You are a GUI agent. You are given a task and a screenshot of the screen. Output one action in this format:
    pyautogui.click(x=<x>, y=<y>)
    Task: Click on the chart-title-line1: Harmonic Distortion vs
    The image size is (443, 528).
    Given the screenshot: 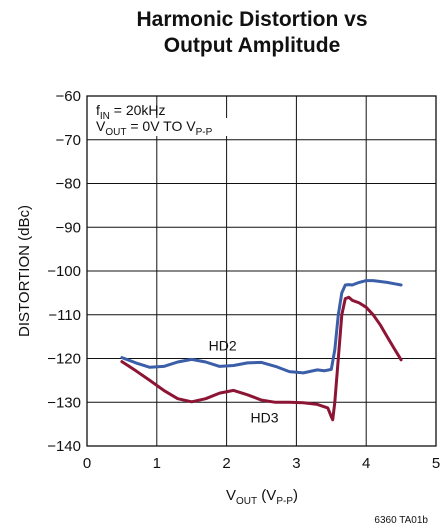 What is the action you would take?
    pyautogui.click(x=251, y=19)
    